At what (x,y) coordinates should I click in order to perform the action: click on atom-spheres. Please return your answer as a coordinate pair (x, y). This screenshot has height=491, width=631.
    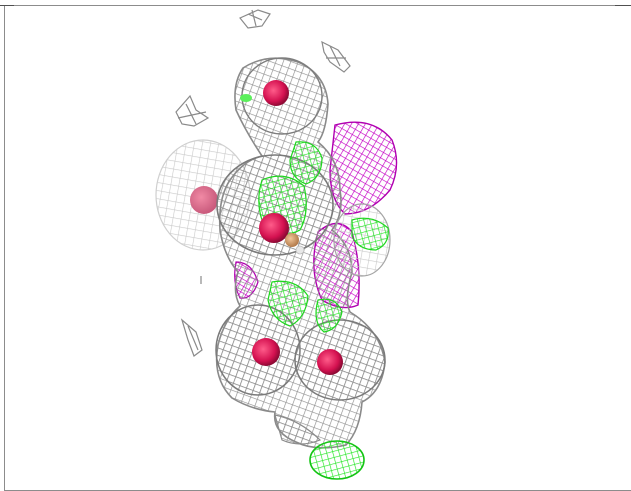
    Looking at the image, I should click on (297, 227).